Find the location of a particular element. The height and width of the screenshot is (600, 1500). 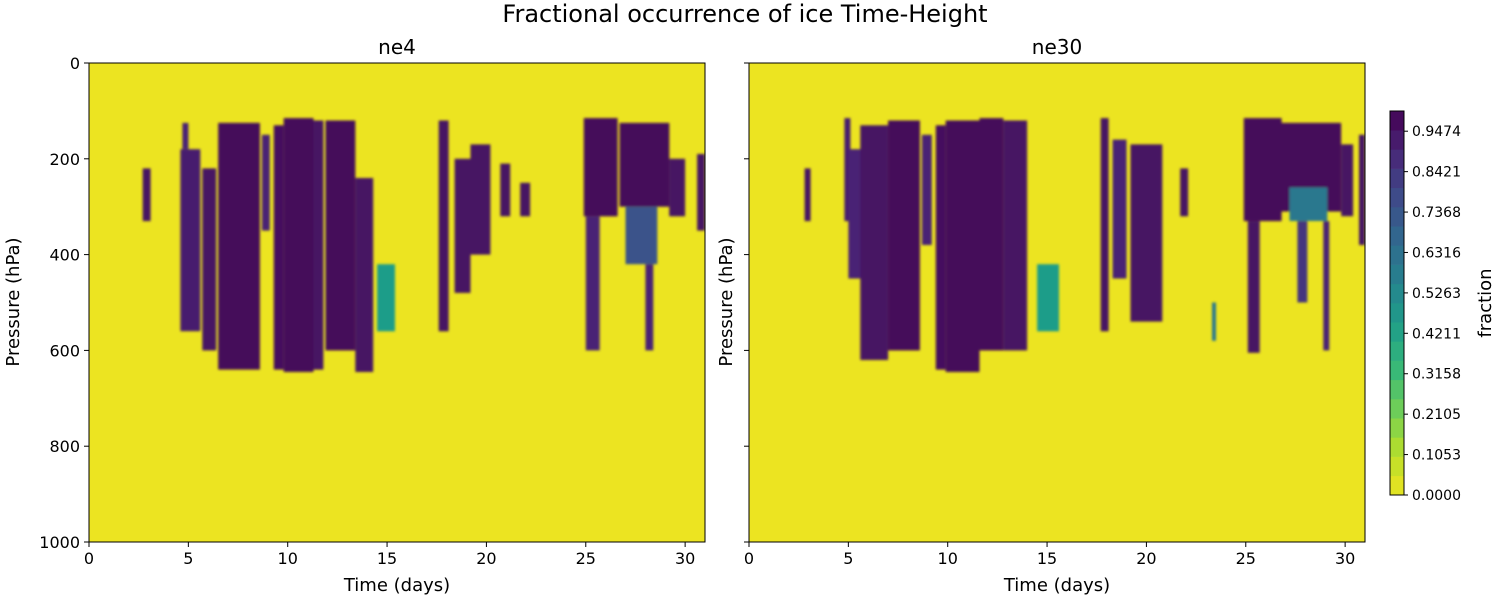

y-tick-label: 0 is located at coordinates (75, 63).